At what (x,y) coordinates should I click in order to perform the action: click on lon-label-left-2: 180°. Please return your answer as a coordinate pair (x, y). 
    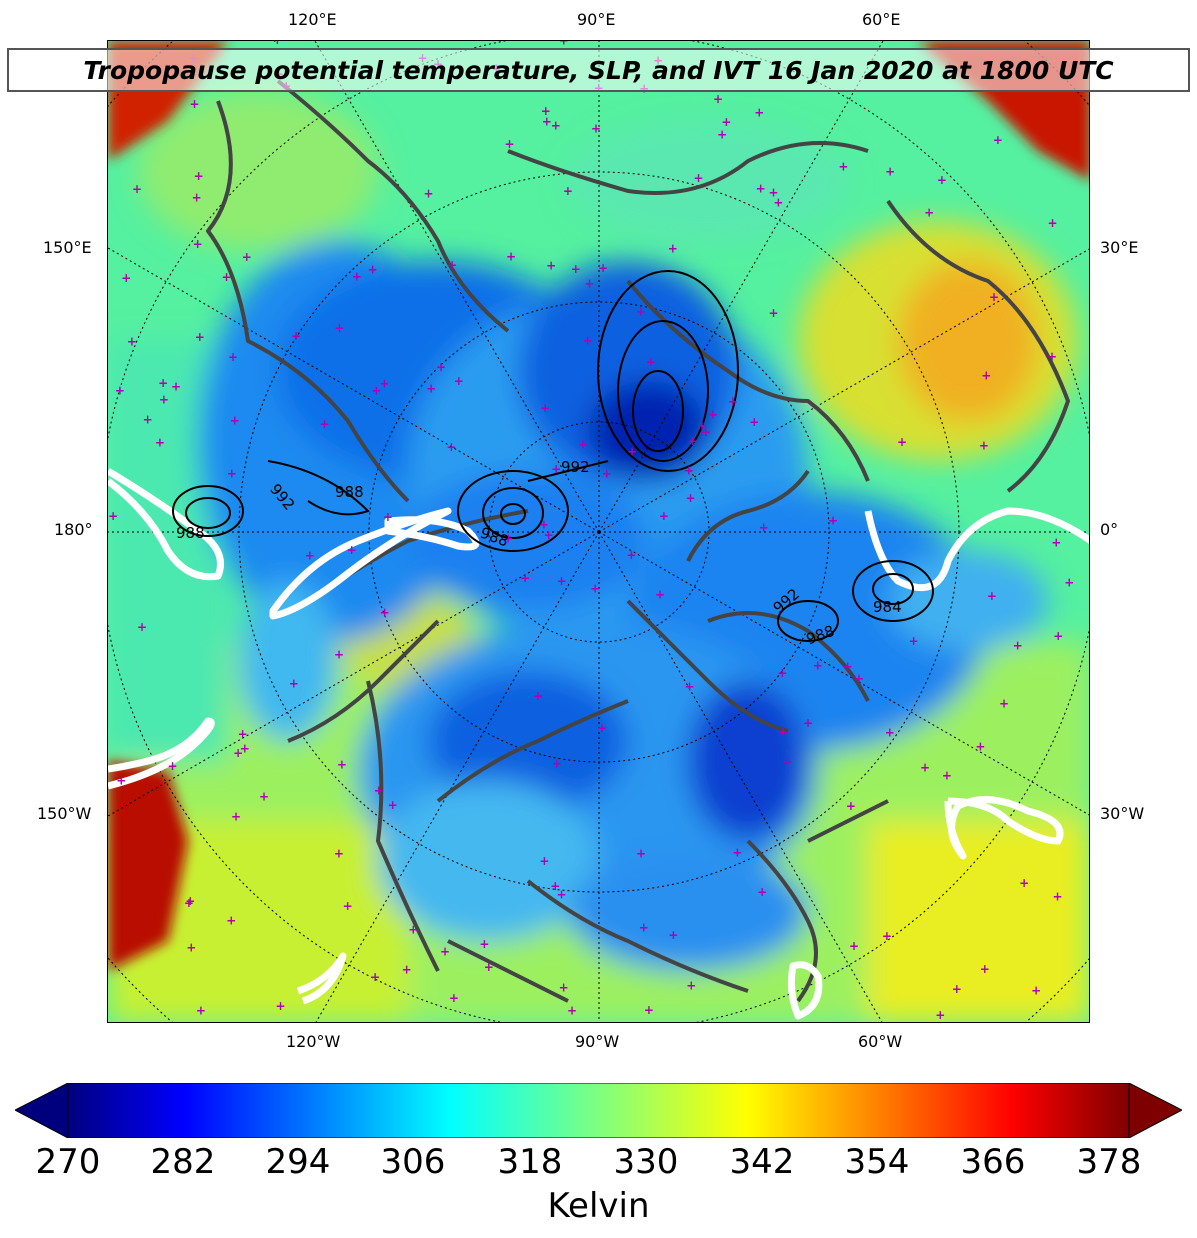
    Looking at the image, I should click on (73, 529).